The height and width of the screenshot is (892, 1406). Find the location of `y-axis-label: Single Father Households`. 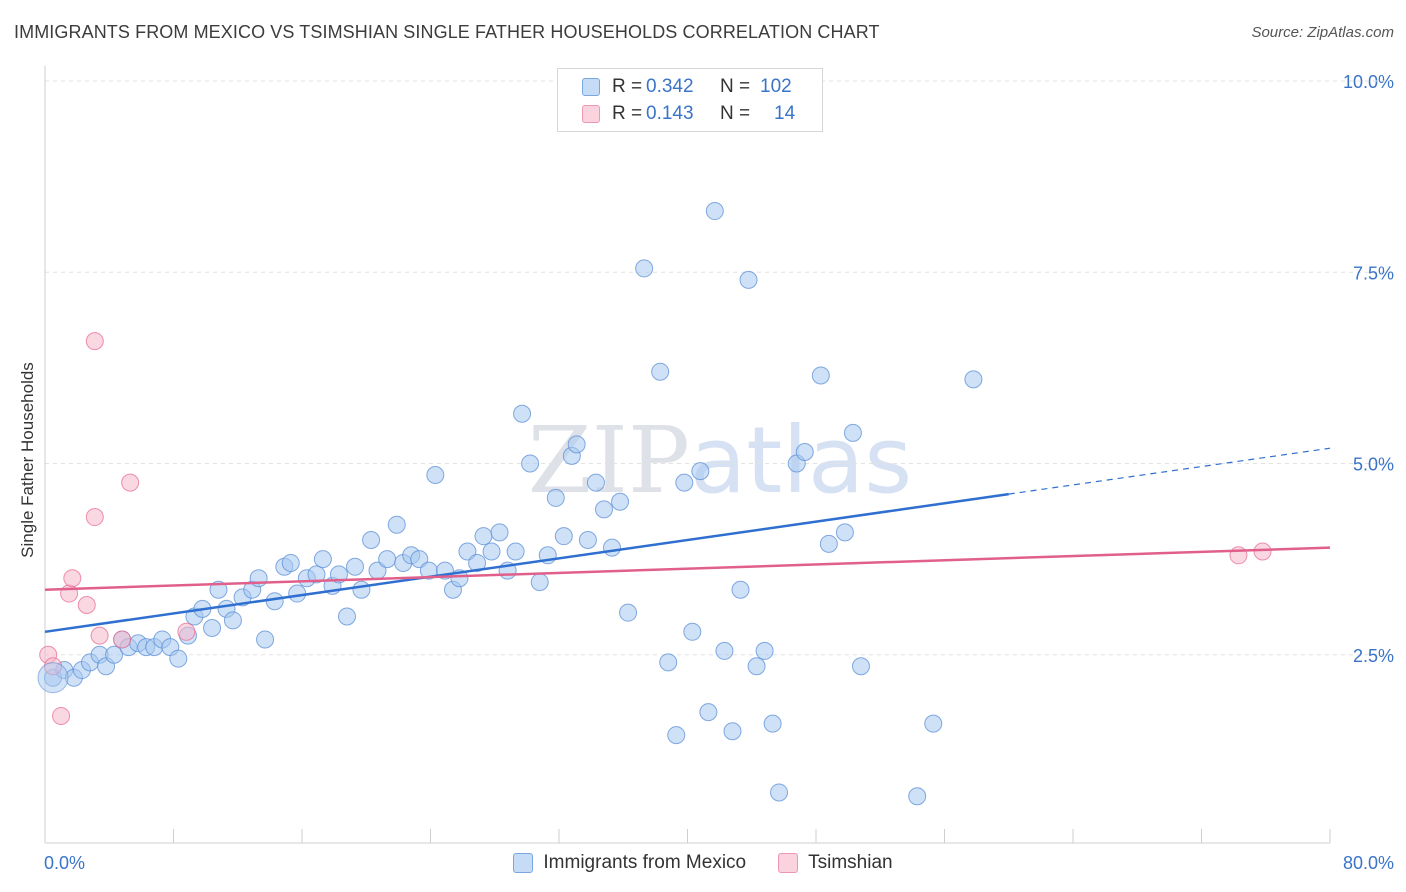

y-axis-label: Single Father Households is located at coordinates (27, 460).